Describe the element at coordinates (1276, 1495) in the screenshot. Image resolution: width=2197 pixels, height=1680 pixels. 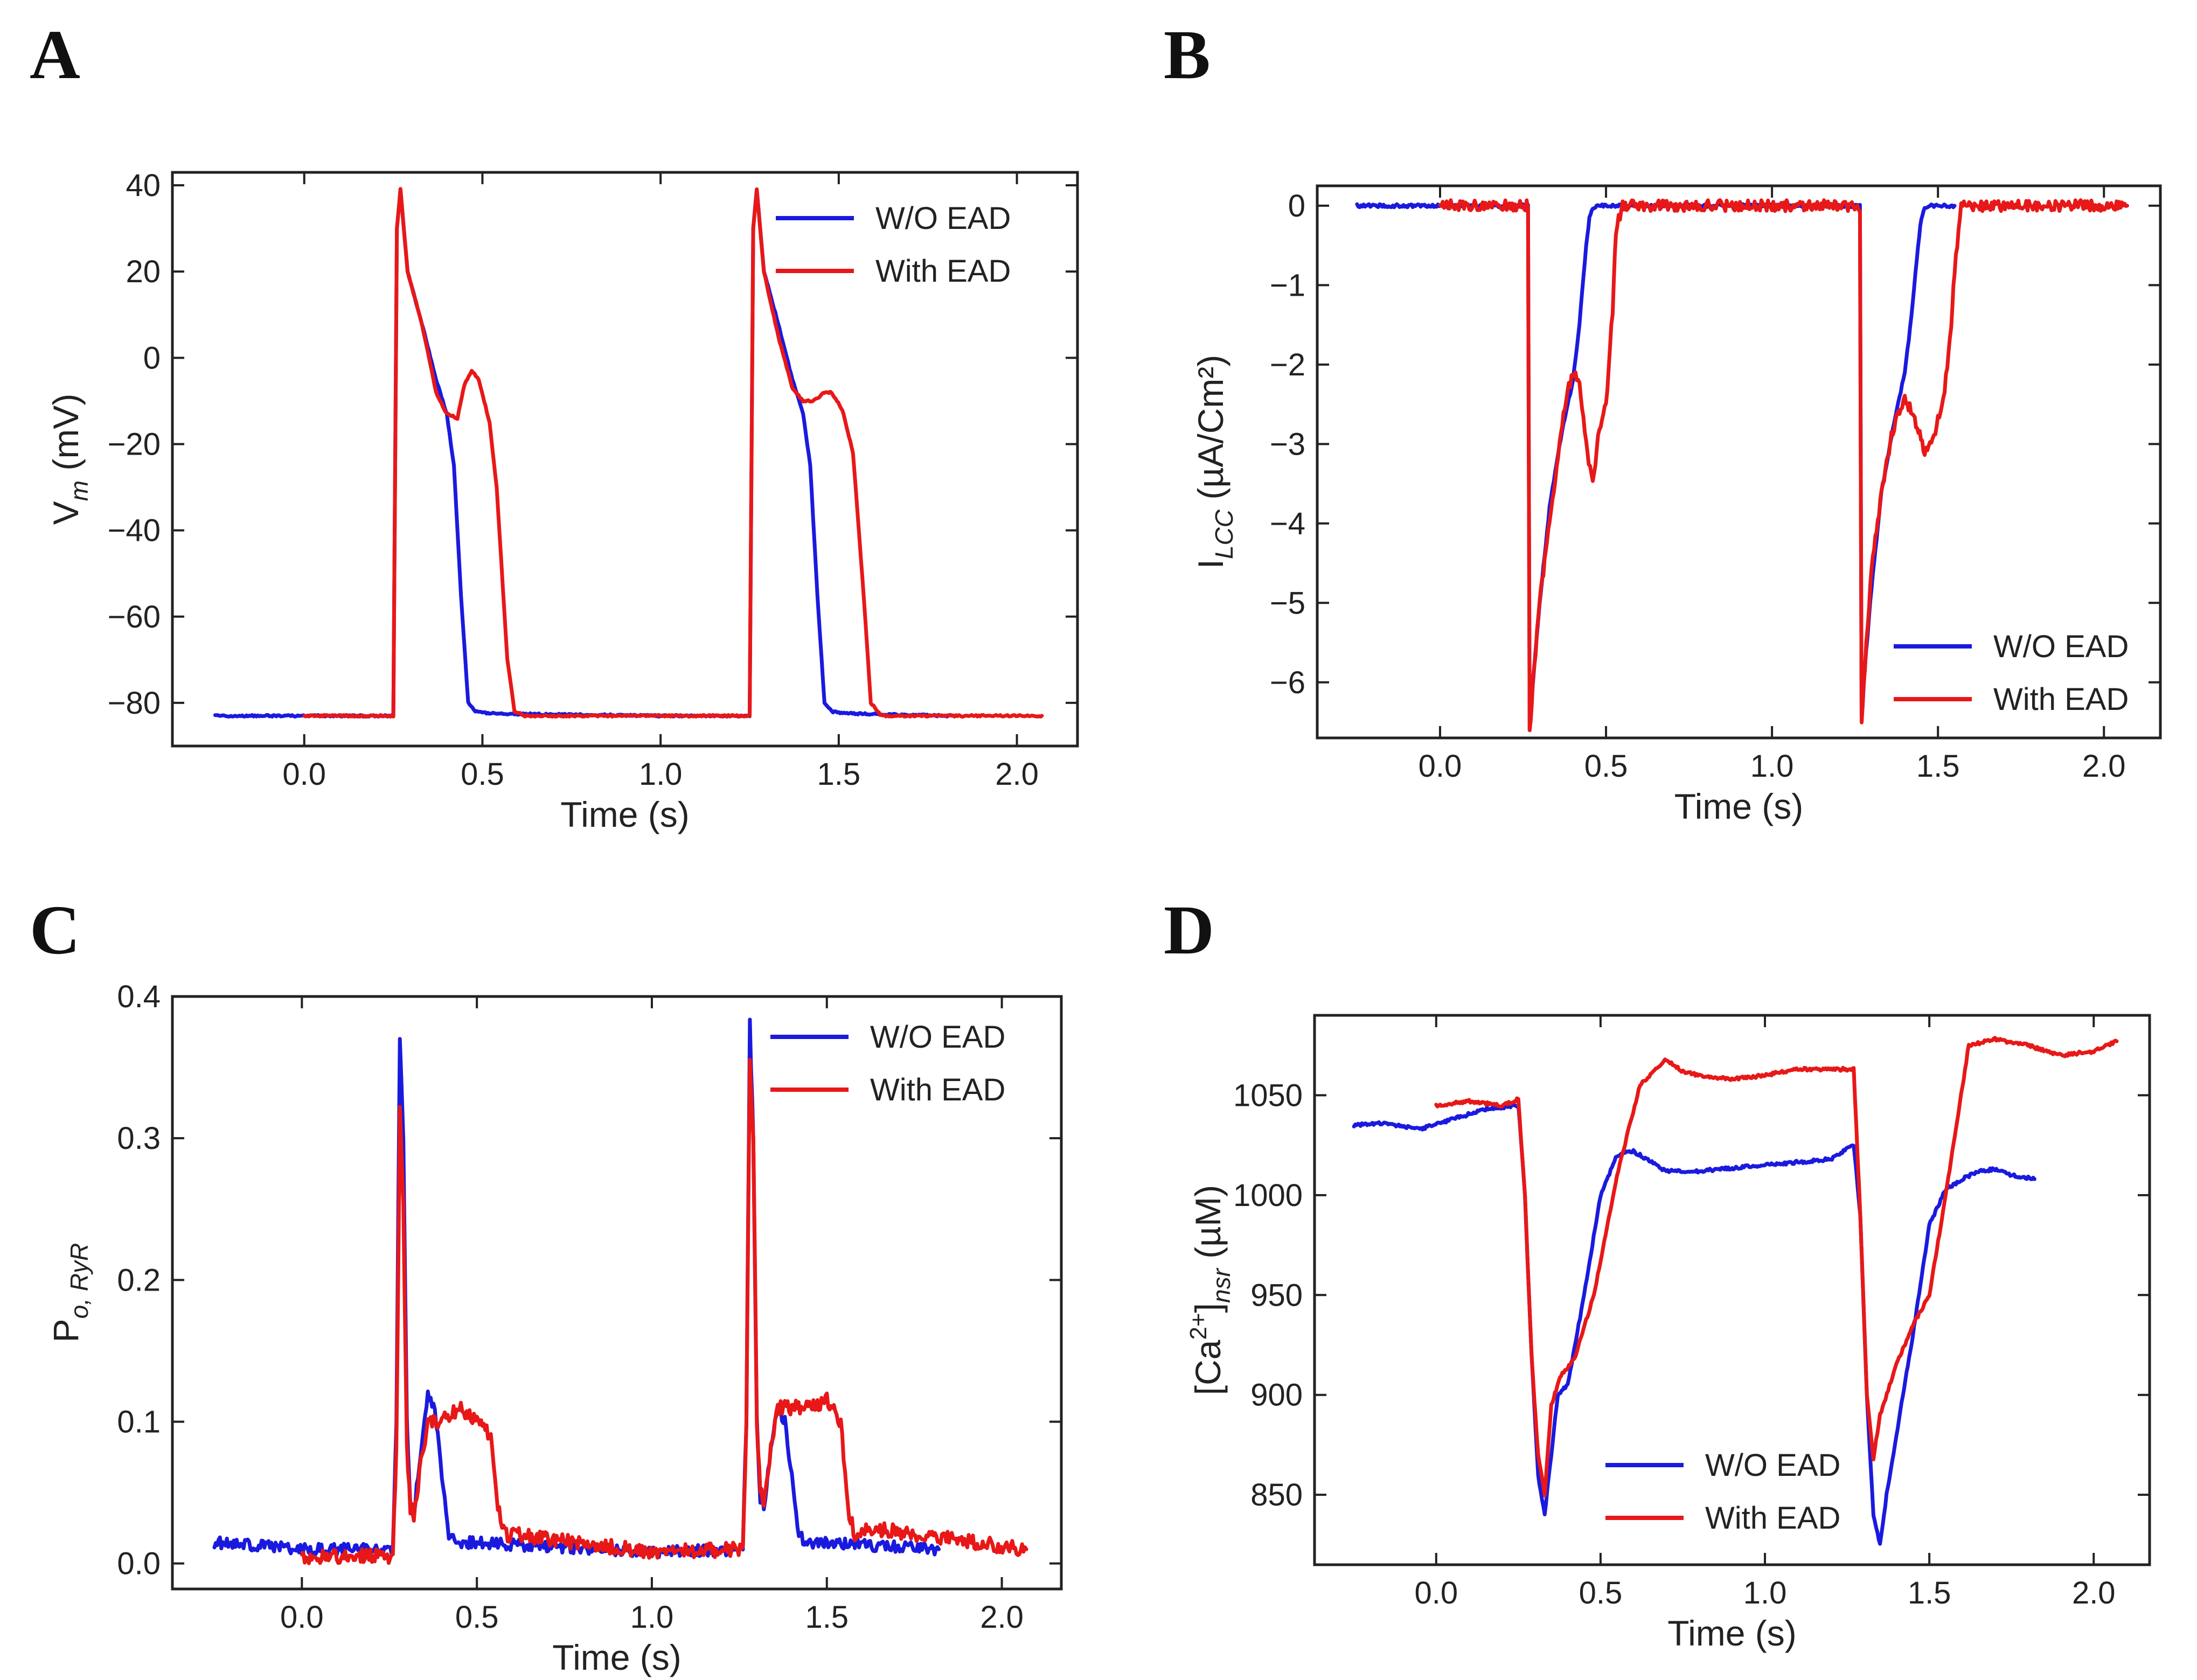
I see `y-tick-label: 850` at that location.